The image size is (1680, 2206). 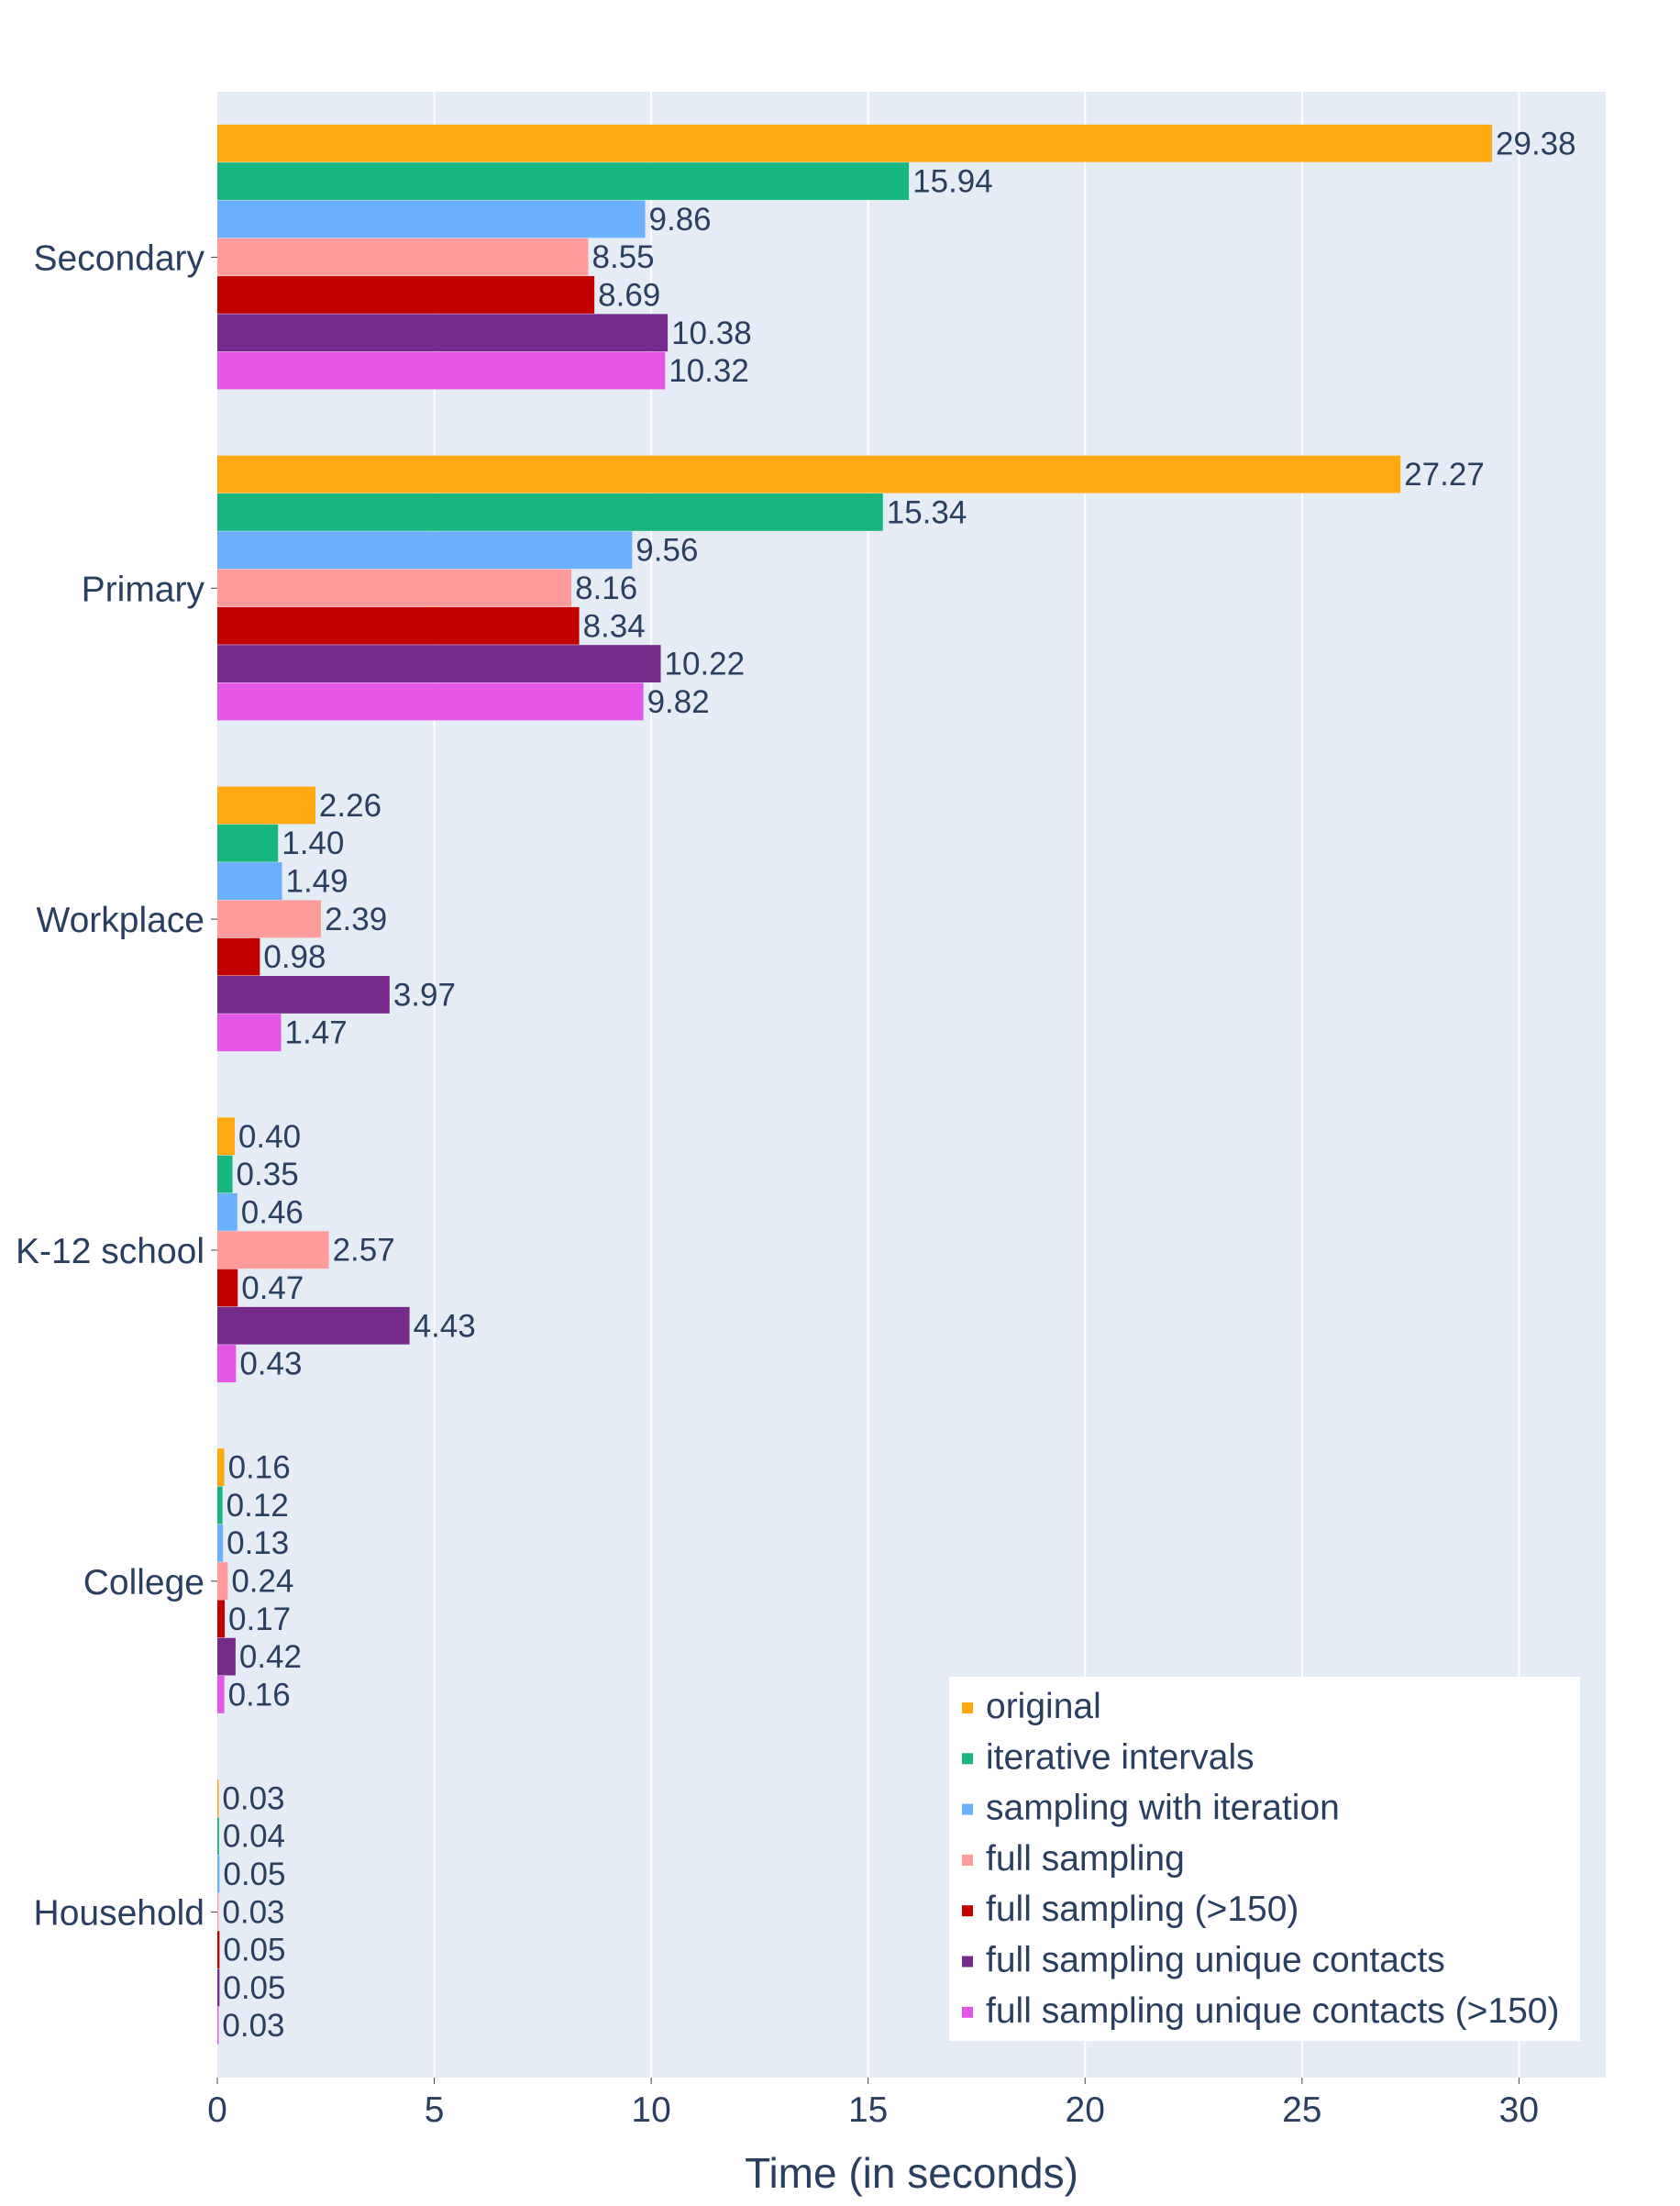 I want to click on bar-value-label: 2.57, so click(x=364, y=1251).